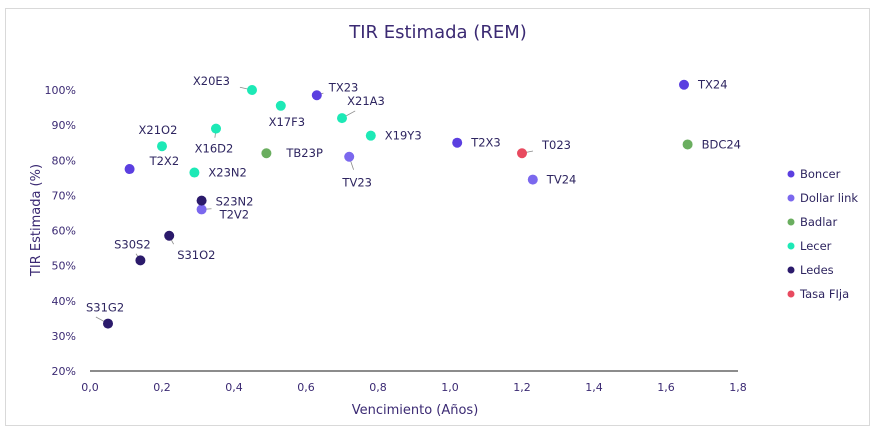 The height and width of the screenshot is (435, 880). Describe the element at coordinates (816, 246) in the screenshot. I see `legend-label: Lecer` at that location.